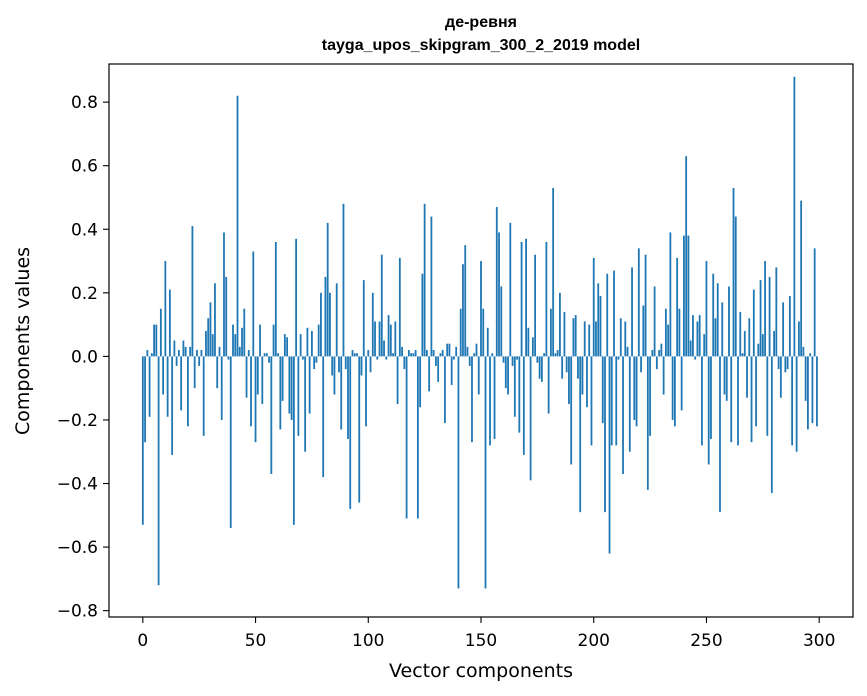 This screenshot has width=867, height=696. What do you see at coordinates (142, 641) in the screenshot?
I see `x-tick-label: 0` at bounding box center [142, 641].